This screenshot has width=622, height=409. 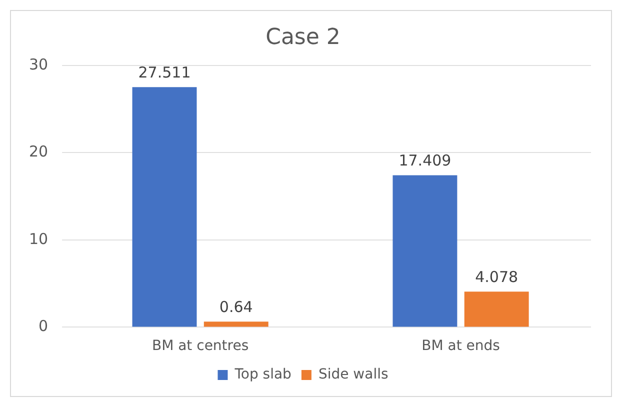 I want to click on legend-label: Top slab, so click(x=263, y=374).